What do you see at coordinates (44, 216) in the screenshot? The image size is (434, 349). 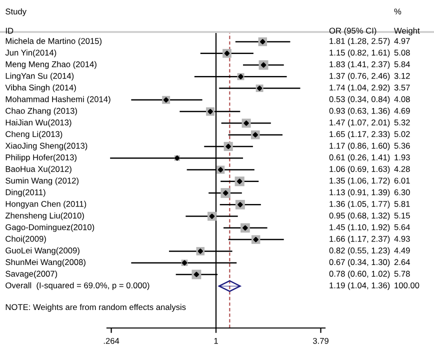 I see `y-tick-label: Zhensheng Liu(2010)` at bounding box center [44, 216].